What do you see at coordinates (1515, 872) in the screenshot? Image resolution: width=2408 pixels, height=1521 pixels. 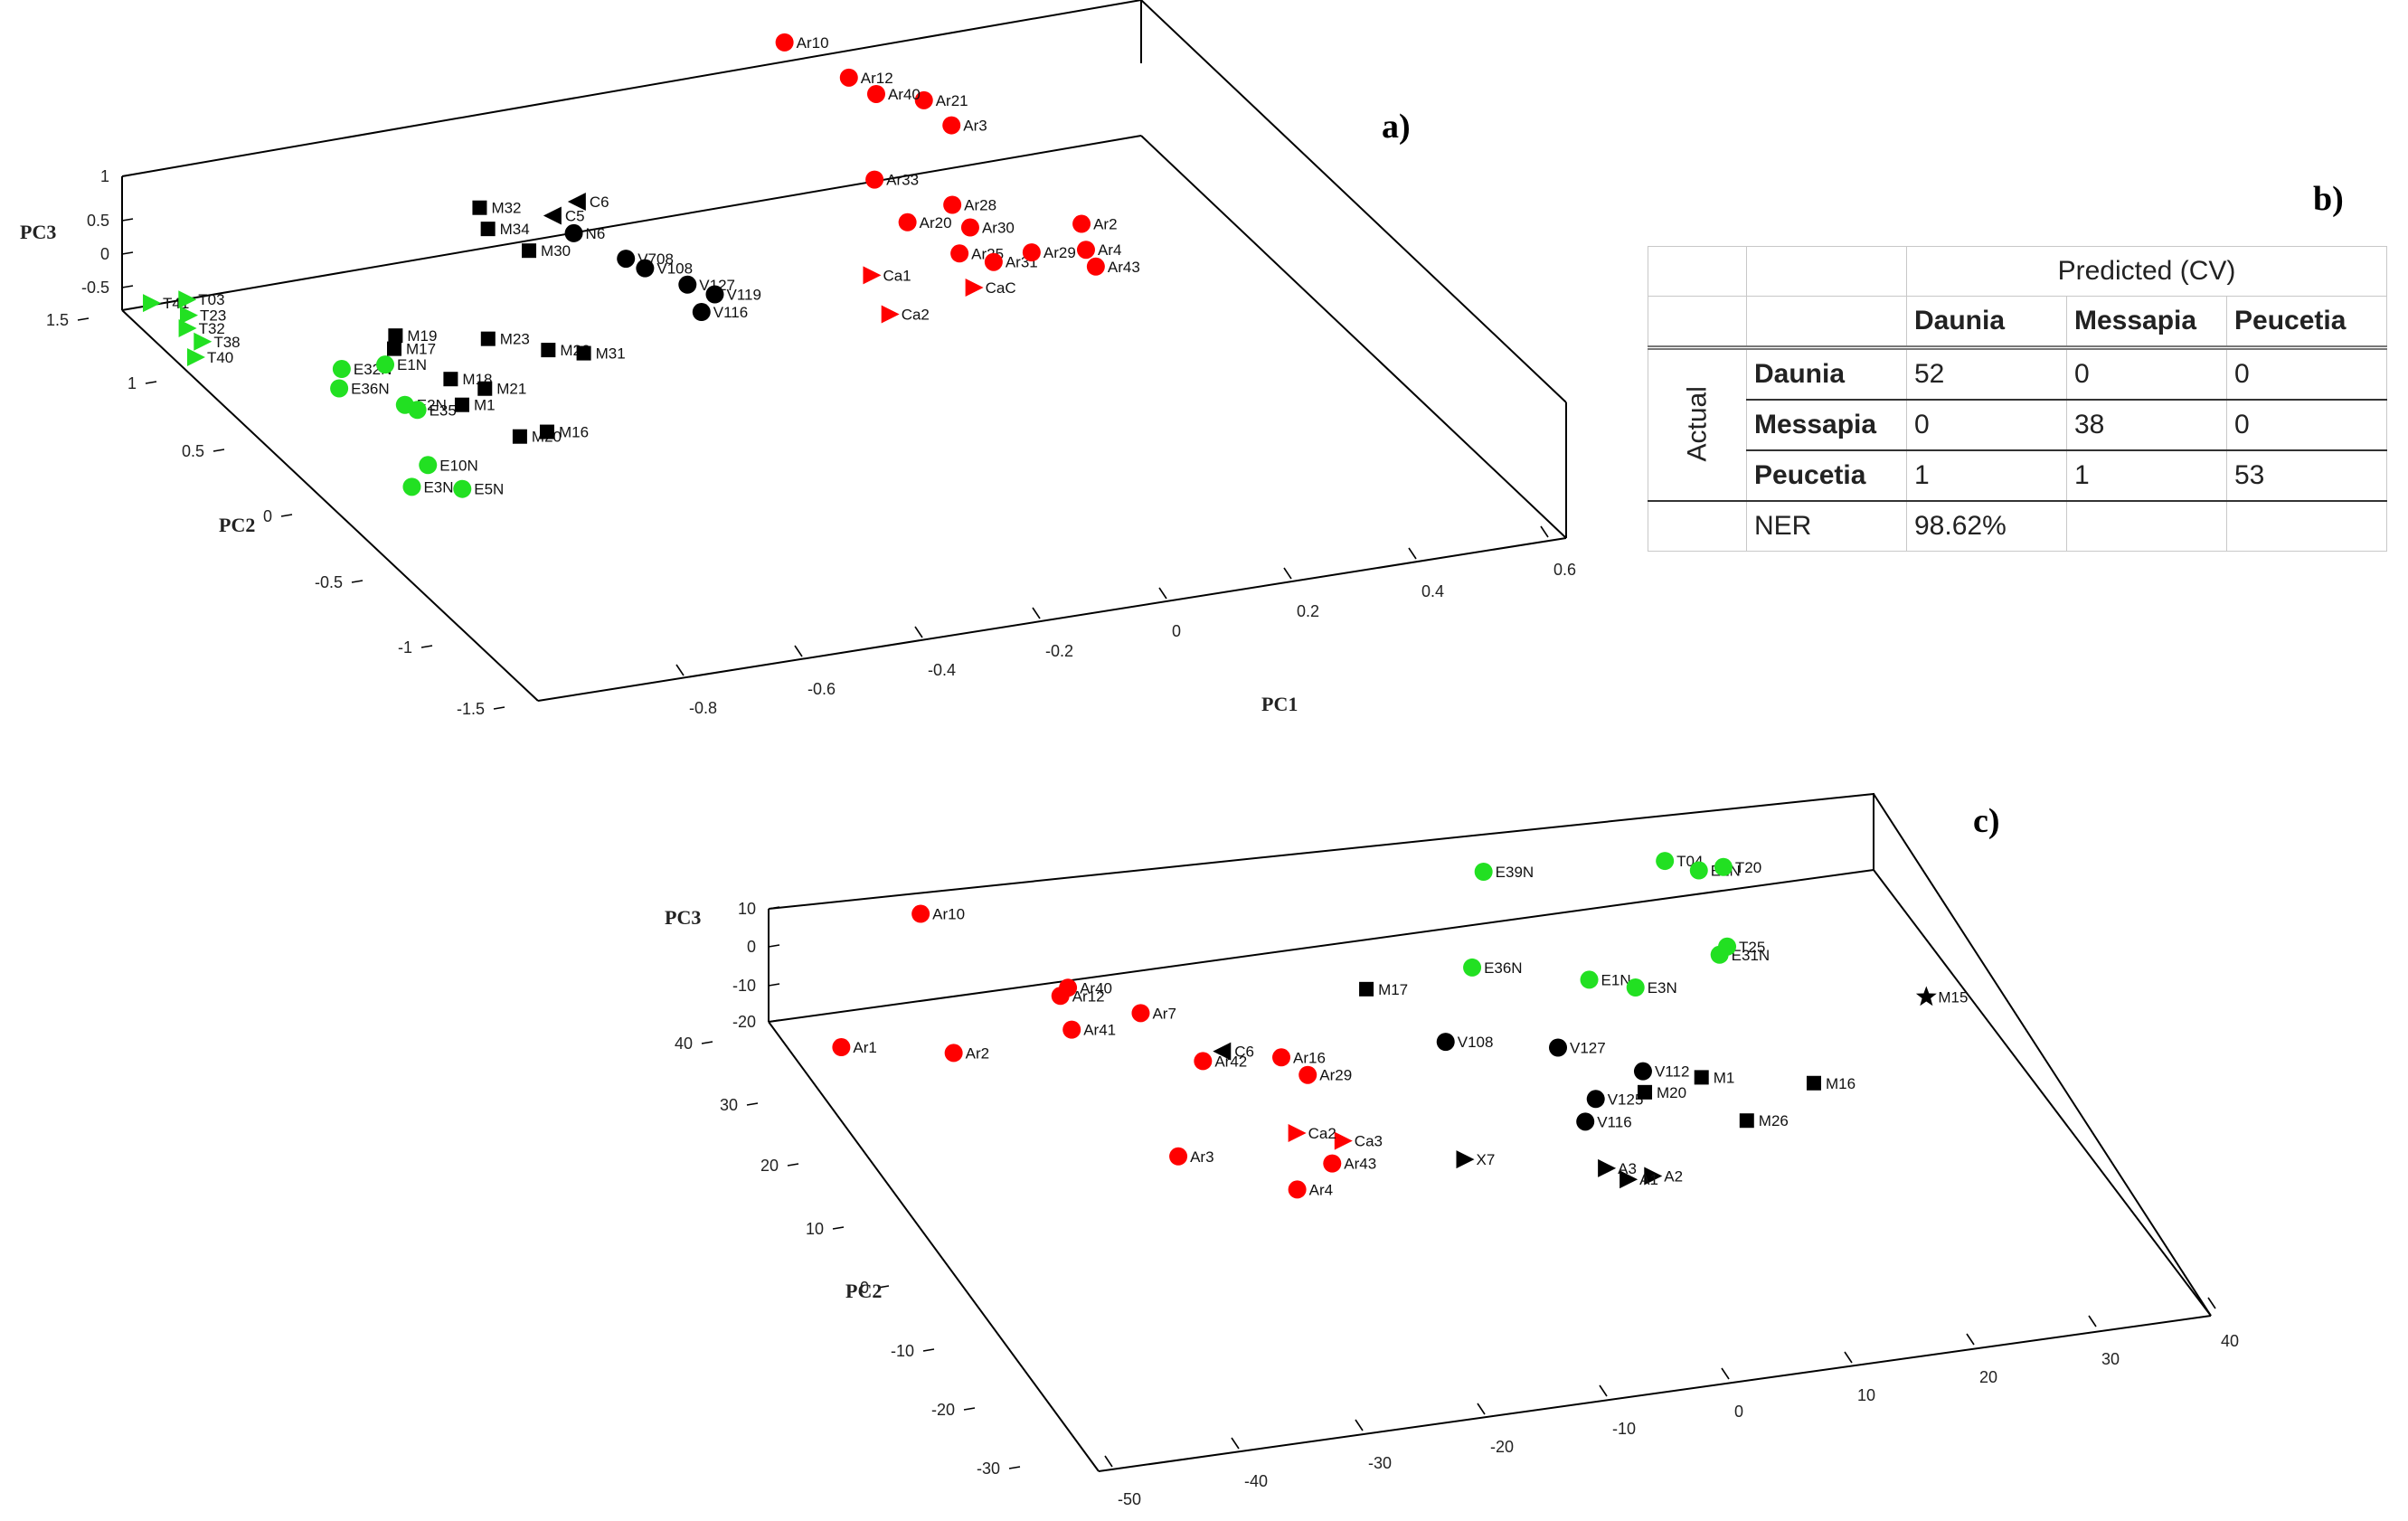 I see `data-label-c: E39N` at bounding box center [1515, 872].